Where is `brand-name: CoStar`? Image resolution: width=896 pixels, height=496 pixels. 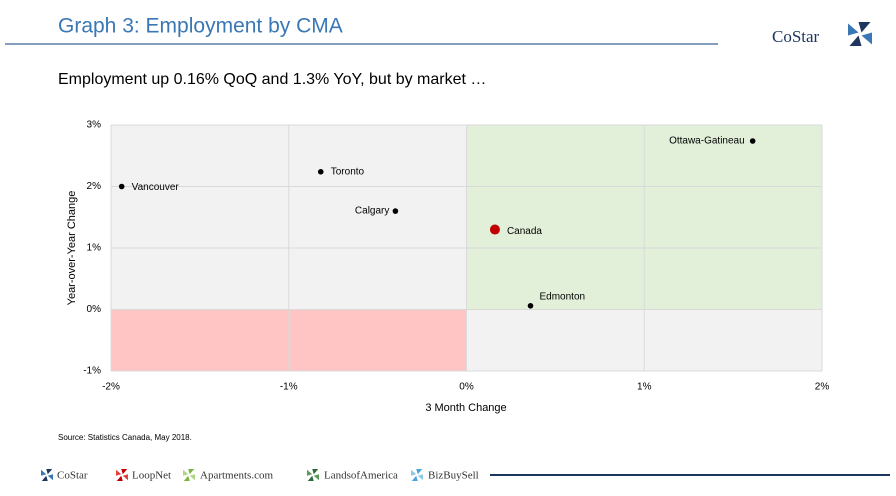 brand-name: CoStar is located at coordinates (72, 476).